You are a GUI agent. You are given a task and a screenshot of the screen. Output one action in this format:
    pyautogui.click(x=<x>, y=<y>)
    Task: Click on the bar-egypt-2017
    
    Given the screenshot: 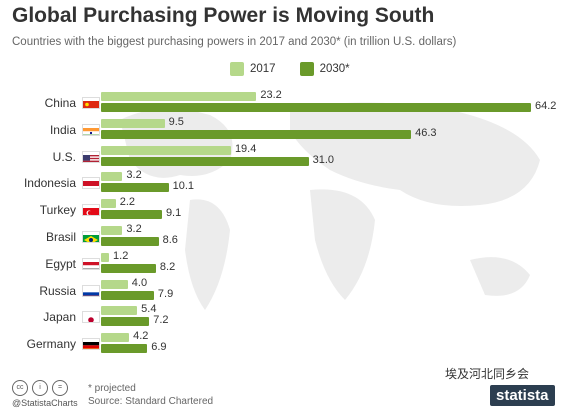 What is the action you would take?
    pyautogui.click(x=105, y=257)
    